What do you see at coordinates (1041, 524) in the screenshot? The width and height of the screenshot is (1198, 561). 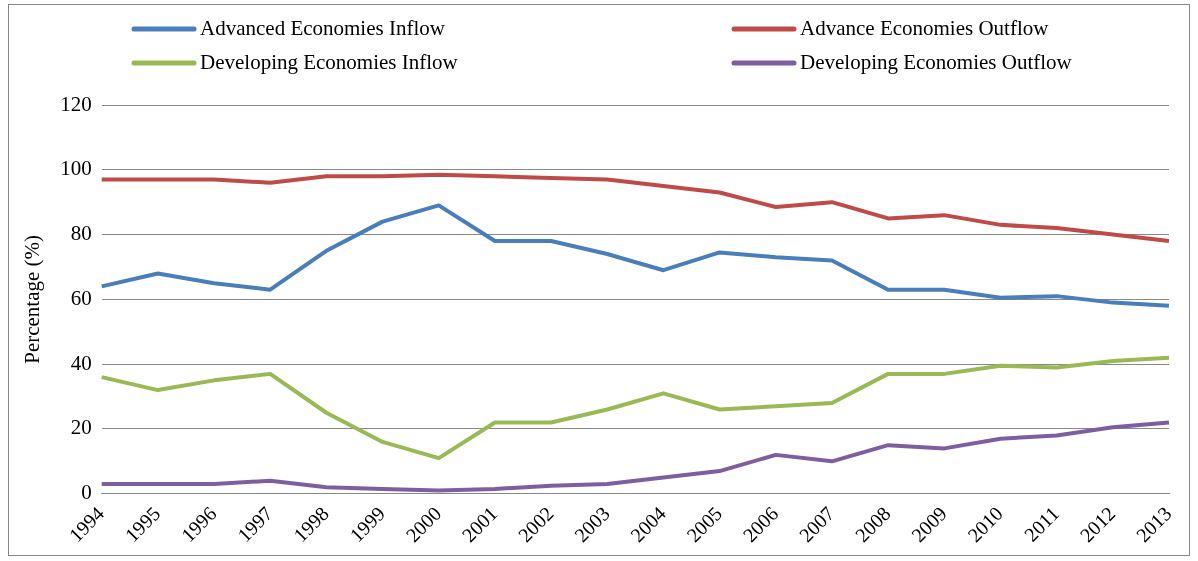 I see `x-tick-label: 2011` at bounding box center [1041, 524].